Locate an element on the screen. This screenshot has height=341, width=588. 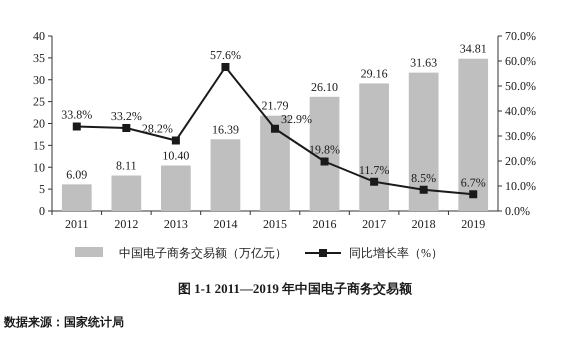
x-tick-label: 2014 is located at coordinates (225, 224).